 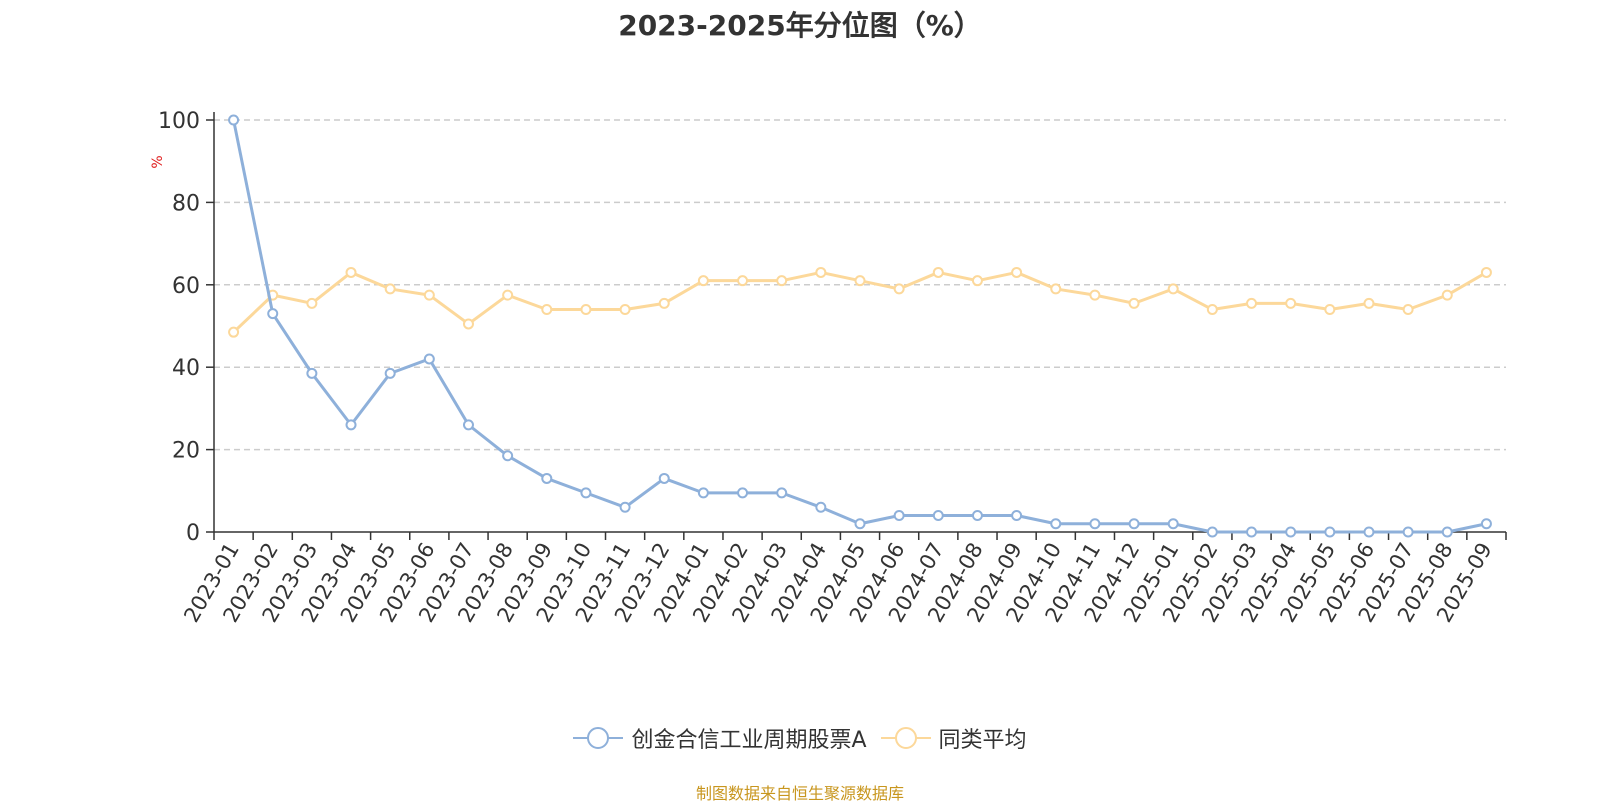 I want to click on chart-legend: 创金合信工业周期股票A 同类平均, so click(x=800, y=738).